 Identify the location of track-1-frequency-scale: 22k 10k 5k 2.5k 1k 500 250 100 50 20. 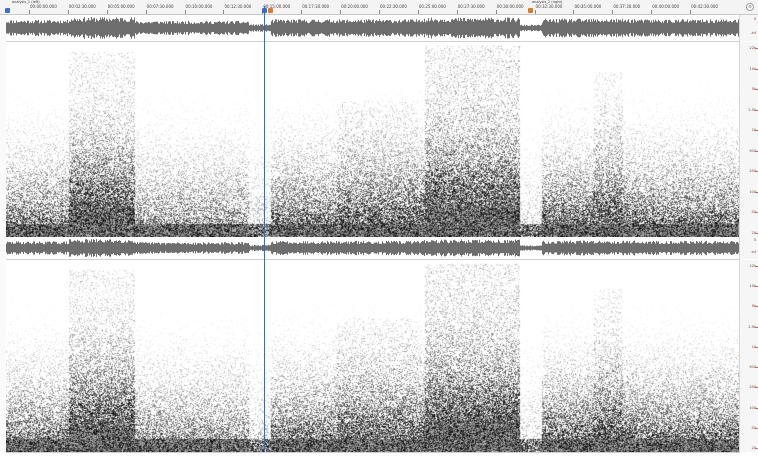
(748, 139).